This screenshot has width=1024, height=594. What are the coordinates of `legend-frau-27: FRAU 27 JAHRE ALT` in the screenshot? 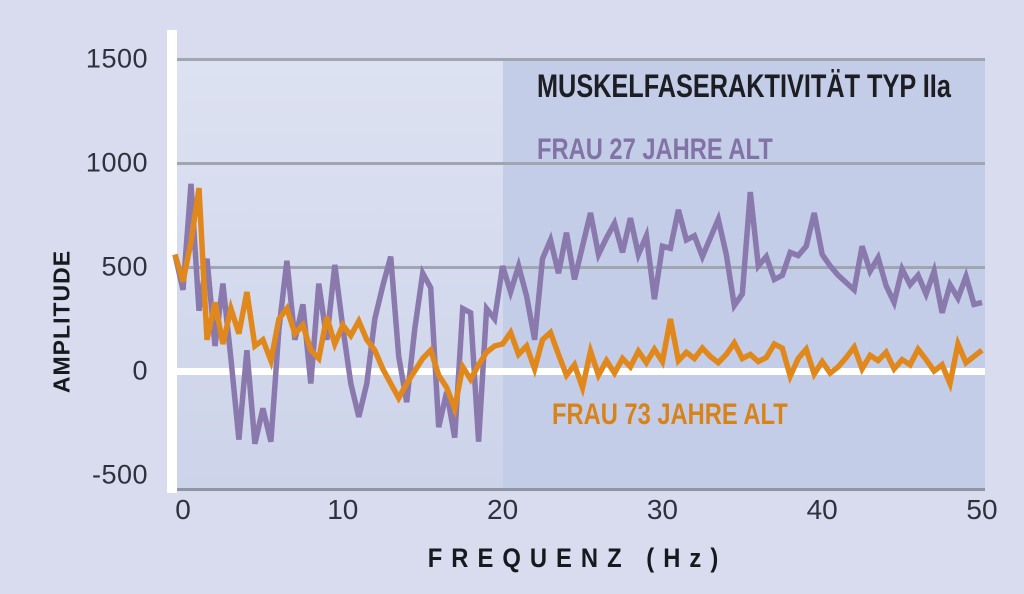 It's located at (655, 149).